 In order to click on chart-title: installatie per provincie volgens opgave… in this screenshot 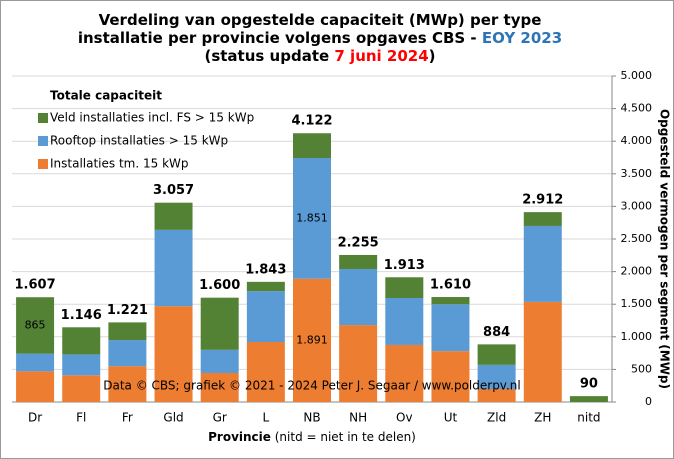, I will do `click(320, 38)`.